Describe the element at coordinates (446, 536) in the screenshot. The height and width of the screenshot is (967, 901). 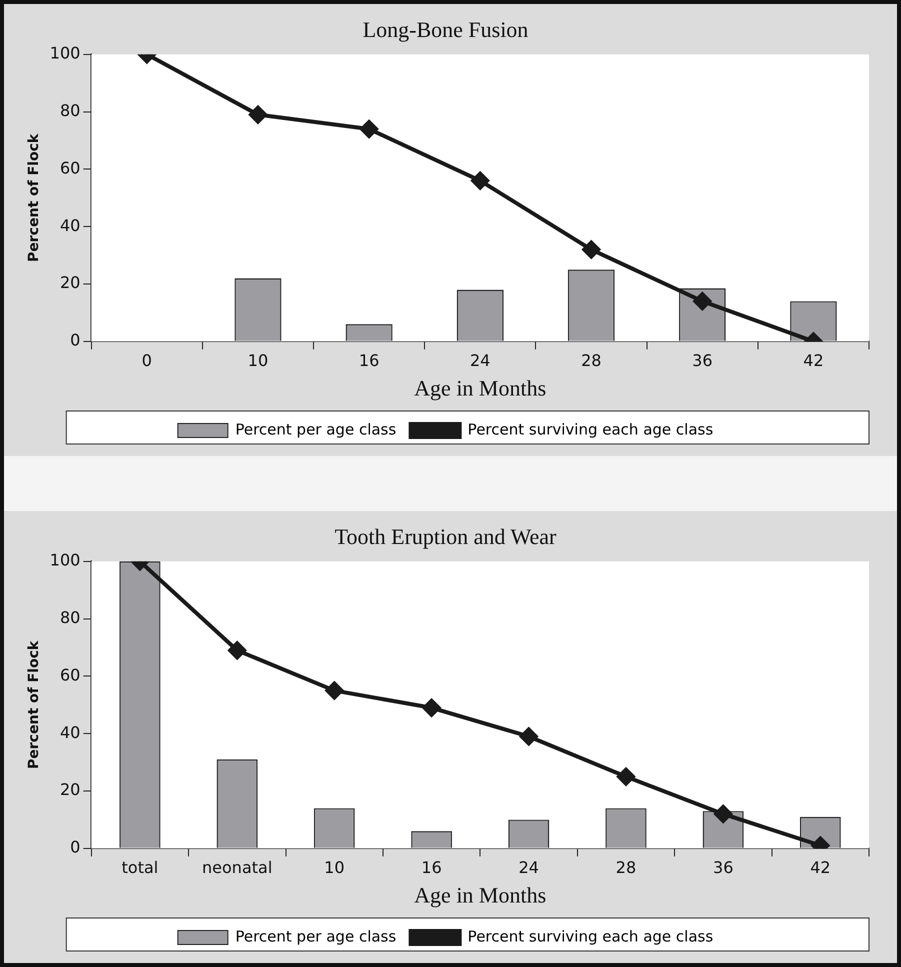
I see `chart-title: Tooth Eruption and Wear` at that location.